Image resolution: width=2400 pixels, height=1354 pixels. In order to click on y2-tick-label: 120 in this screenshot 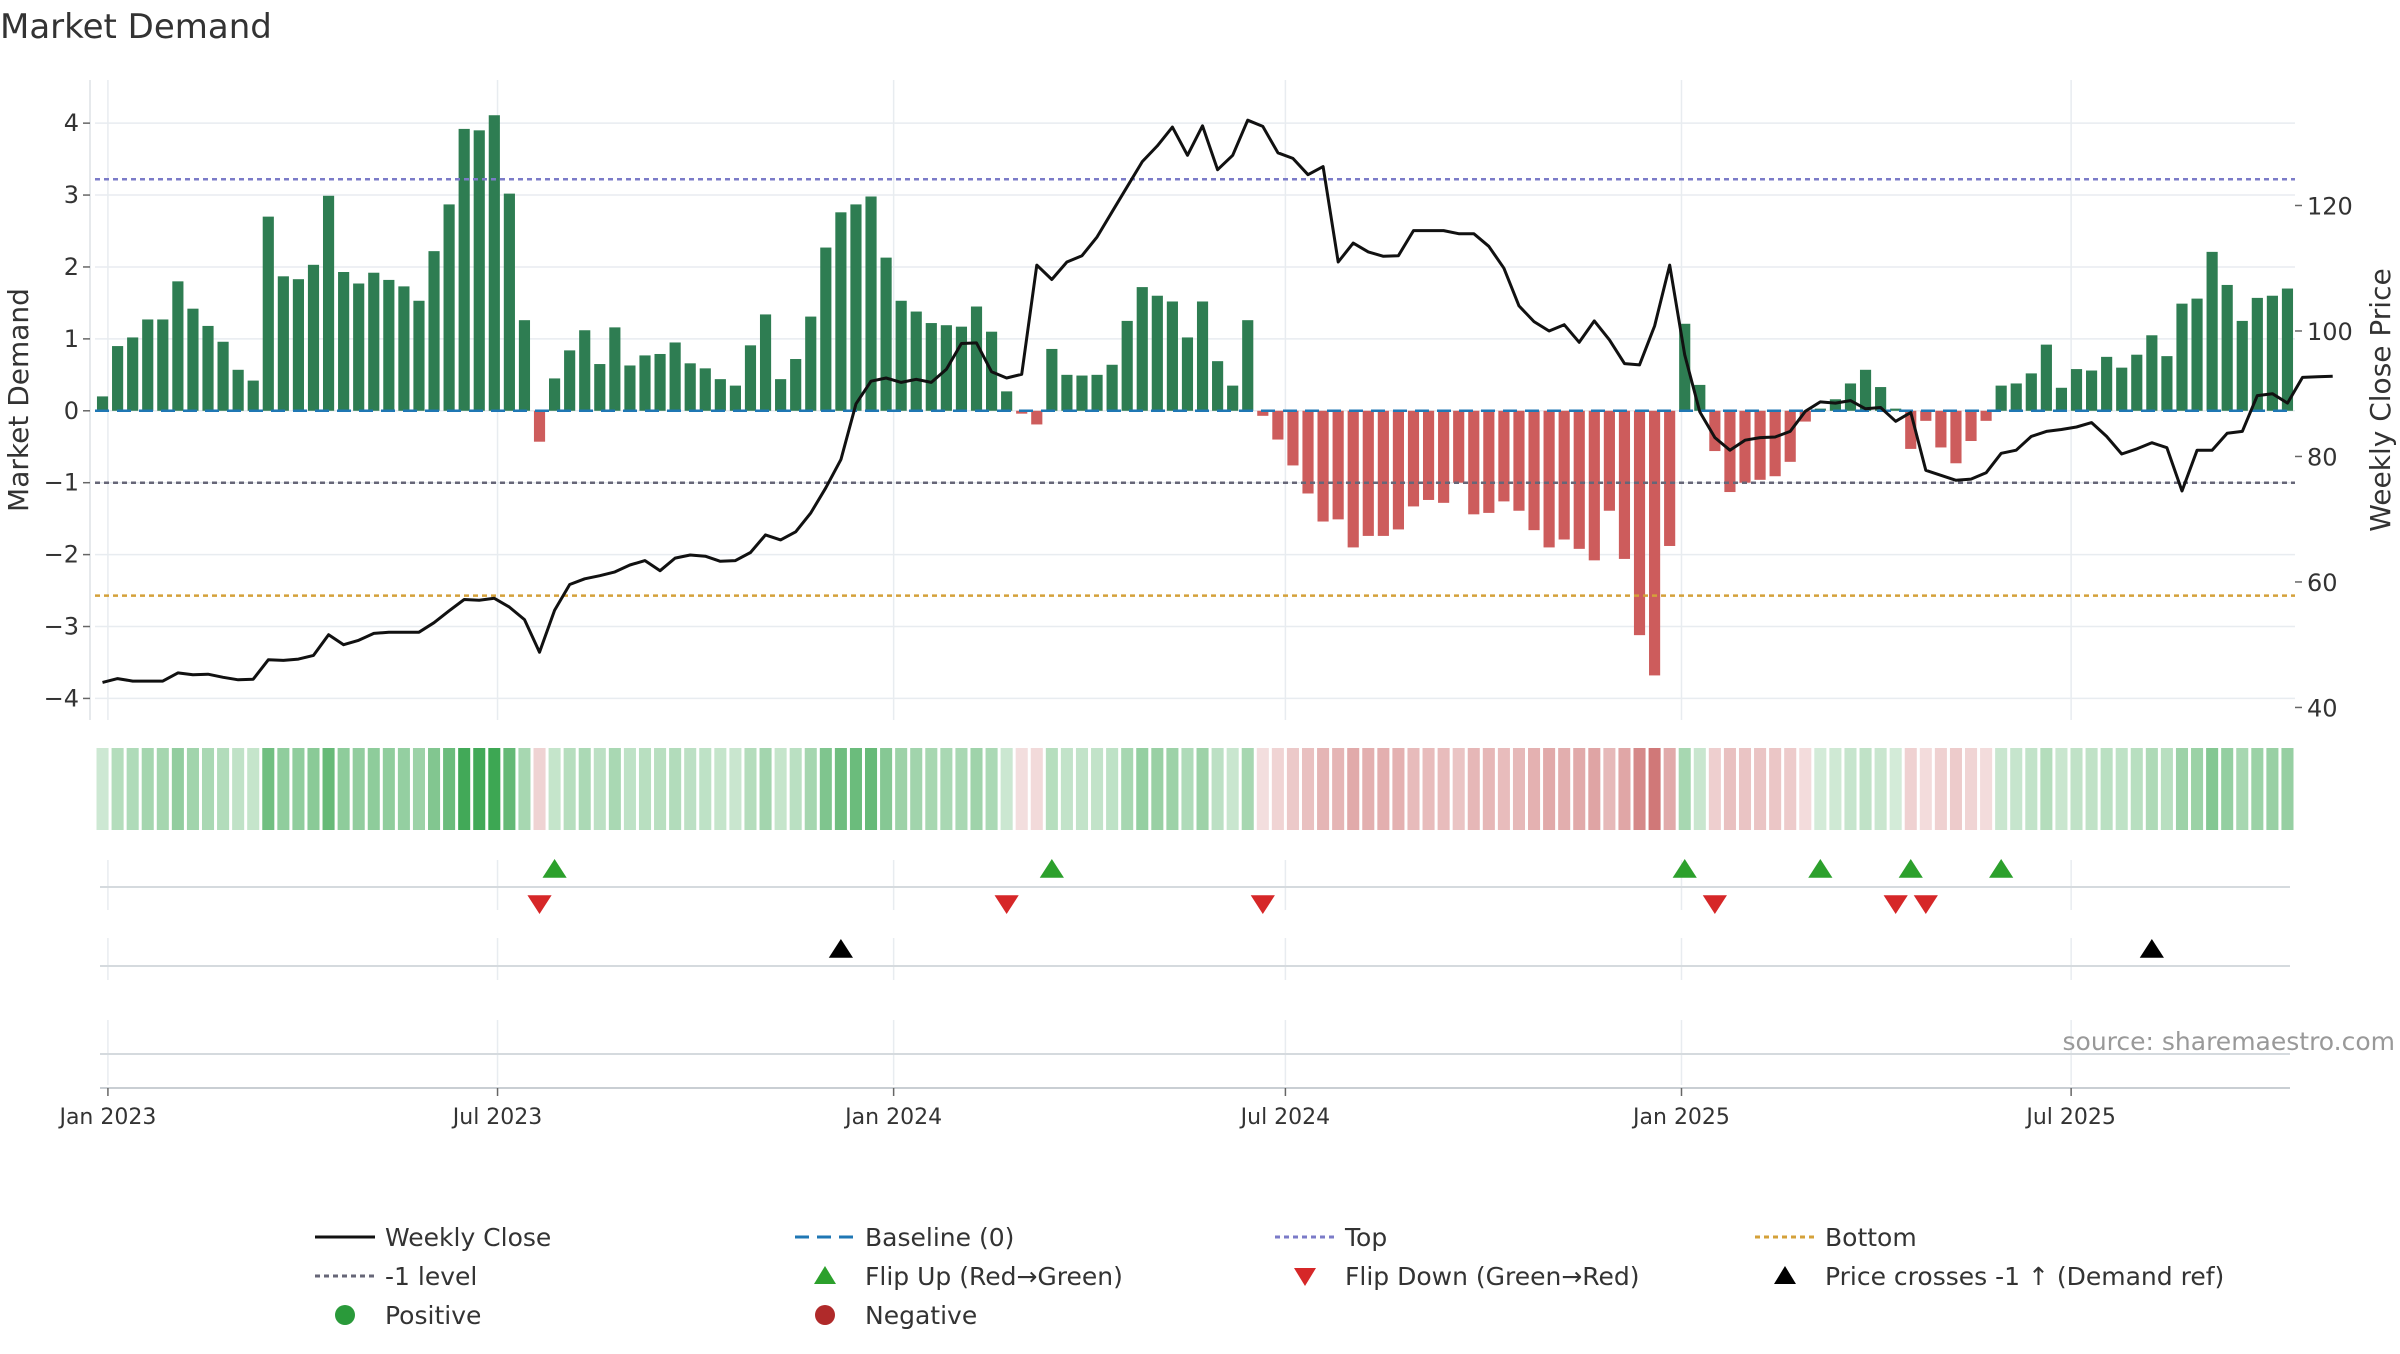, I will do `click(2330, 206)`.